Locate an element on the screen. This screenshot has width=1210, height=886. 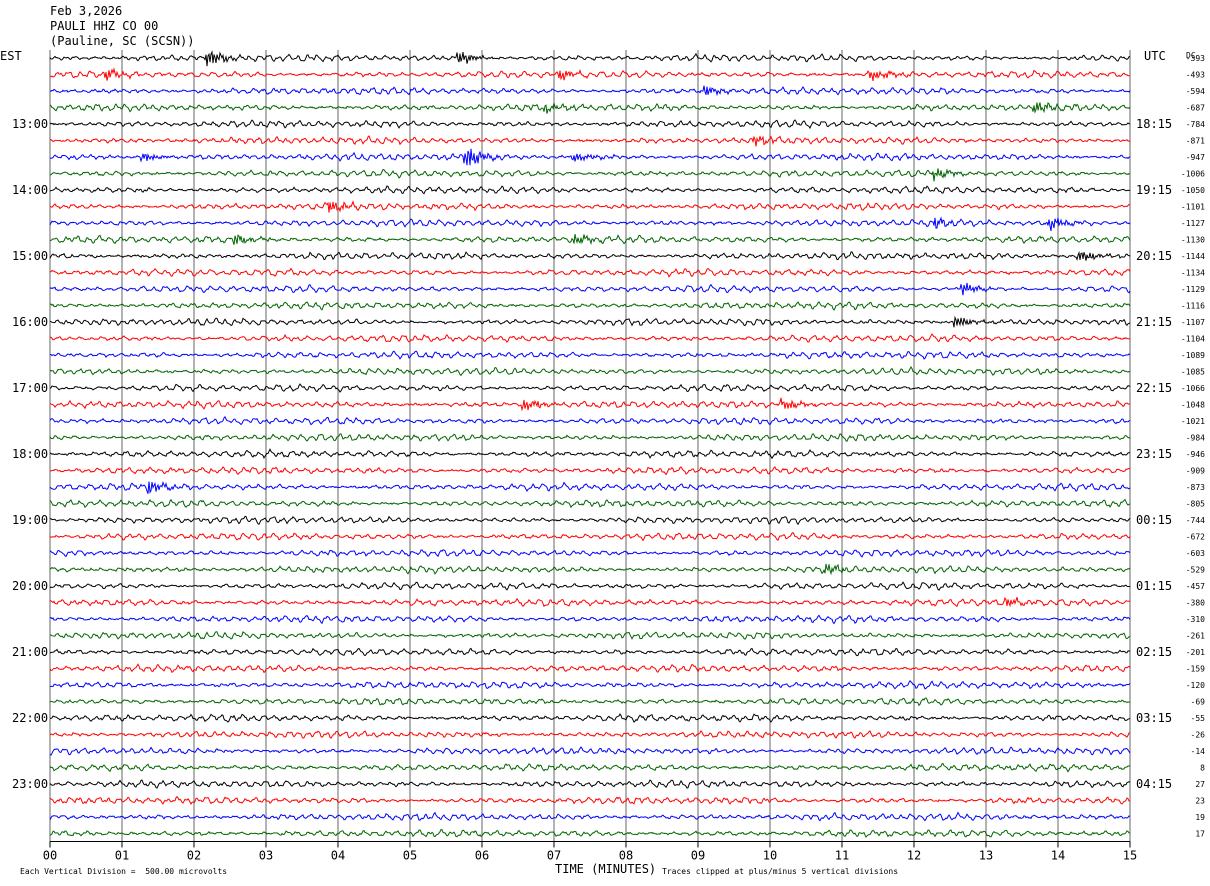
utc-hour-label: 03:15 is located at coordinates (1154, 718).